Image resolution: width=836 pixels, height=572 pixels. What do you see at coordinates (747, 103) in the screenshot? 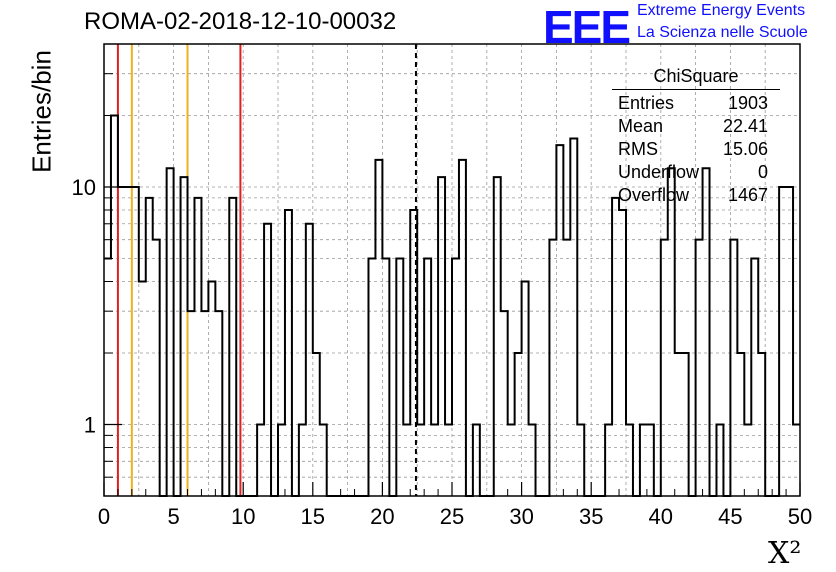
I see `stats-value: 1903` at bounding box center [747, 103].